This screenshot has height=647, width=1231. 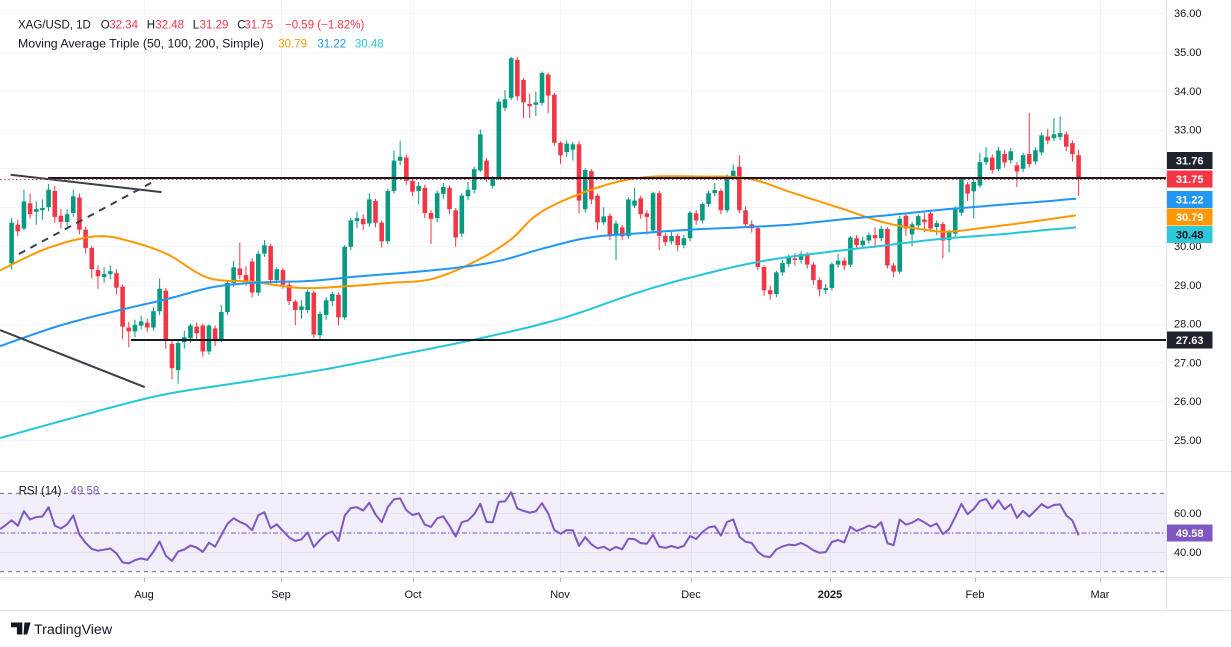 What do you see at coordinates (1190, 341) in the screenshot?
I see `svg-text: 27.63` at bounding box center [1190, 341].